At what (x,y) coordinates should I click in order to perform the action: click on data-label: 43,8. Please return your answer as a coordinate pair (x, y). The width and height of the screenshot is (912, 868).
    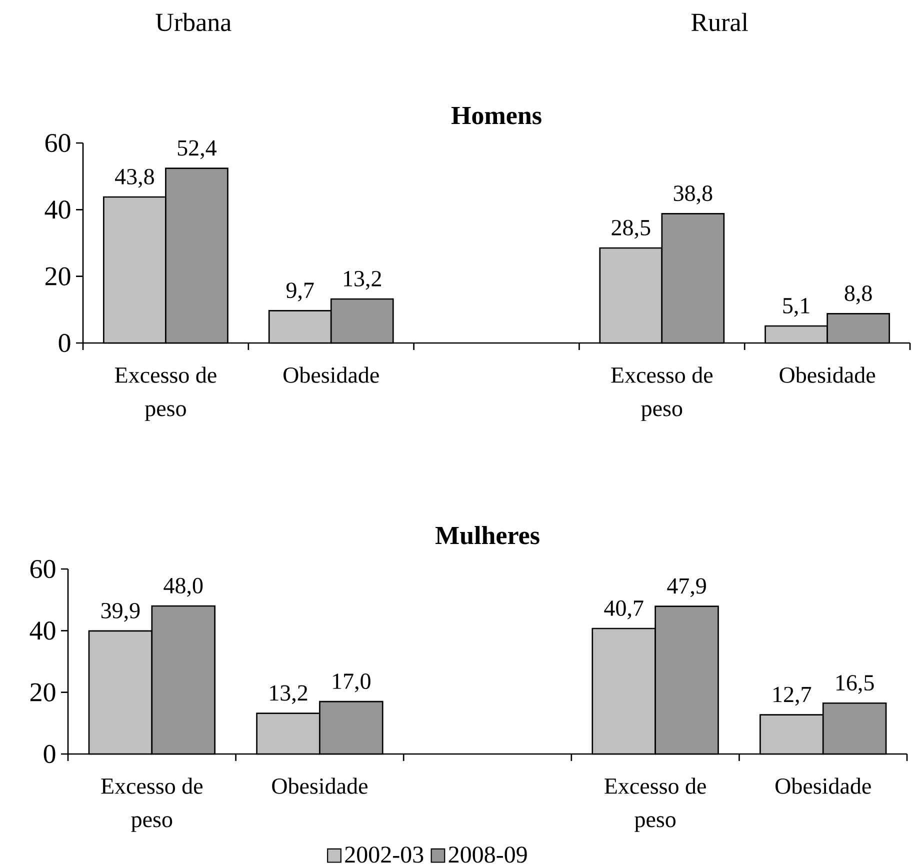
    Looking at the image, I should click on (134, 178).